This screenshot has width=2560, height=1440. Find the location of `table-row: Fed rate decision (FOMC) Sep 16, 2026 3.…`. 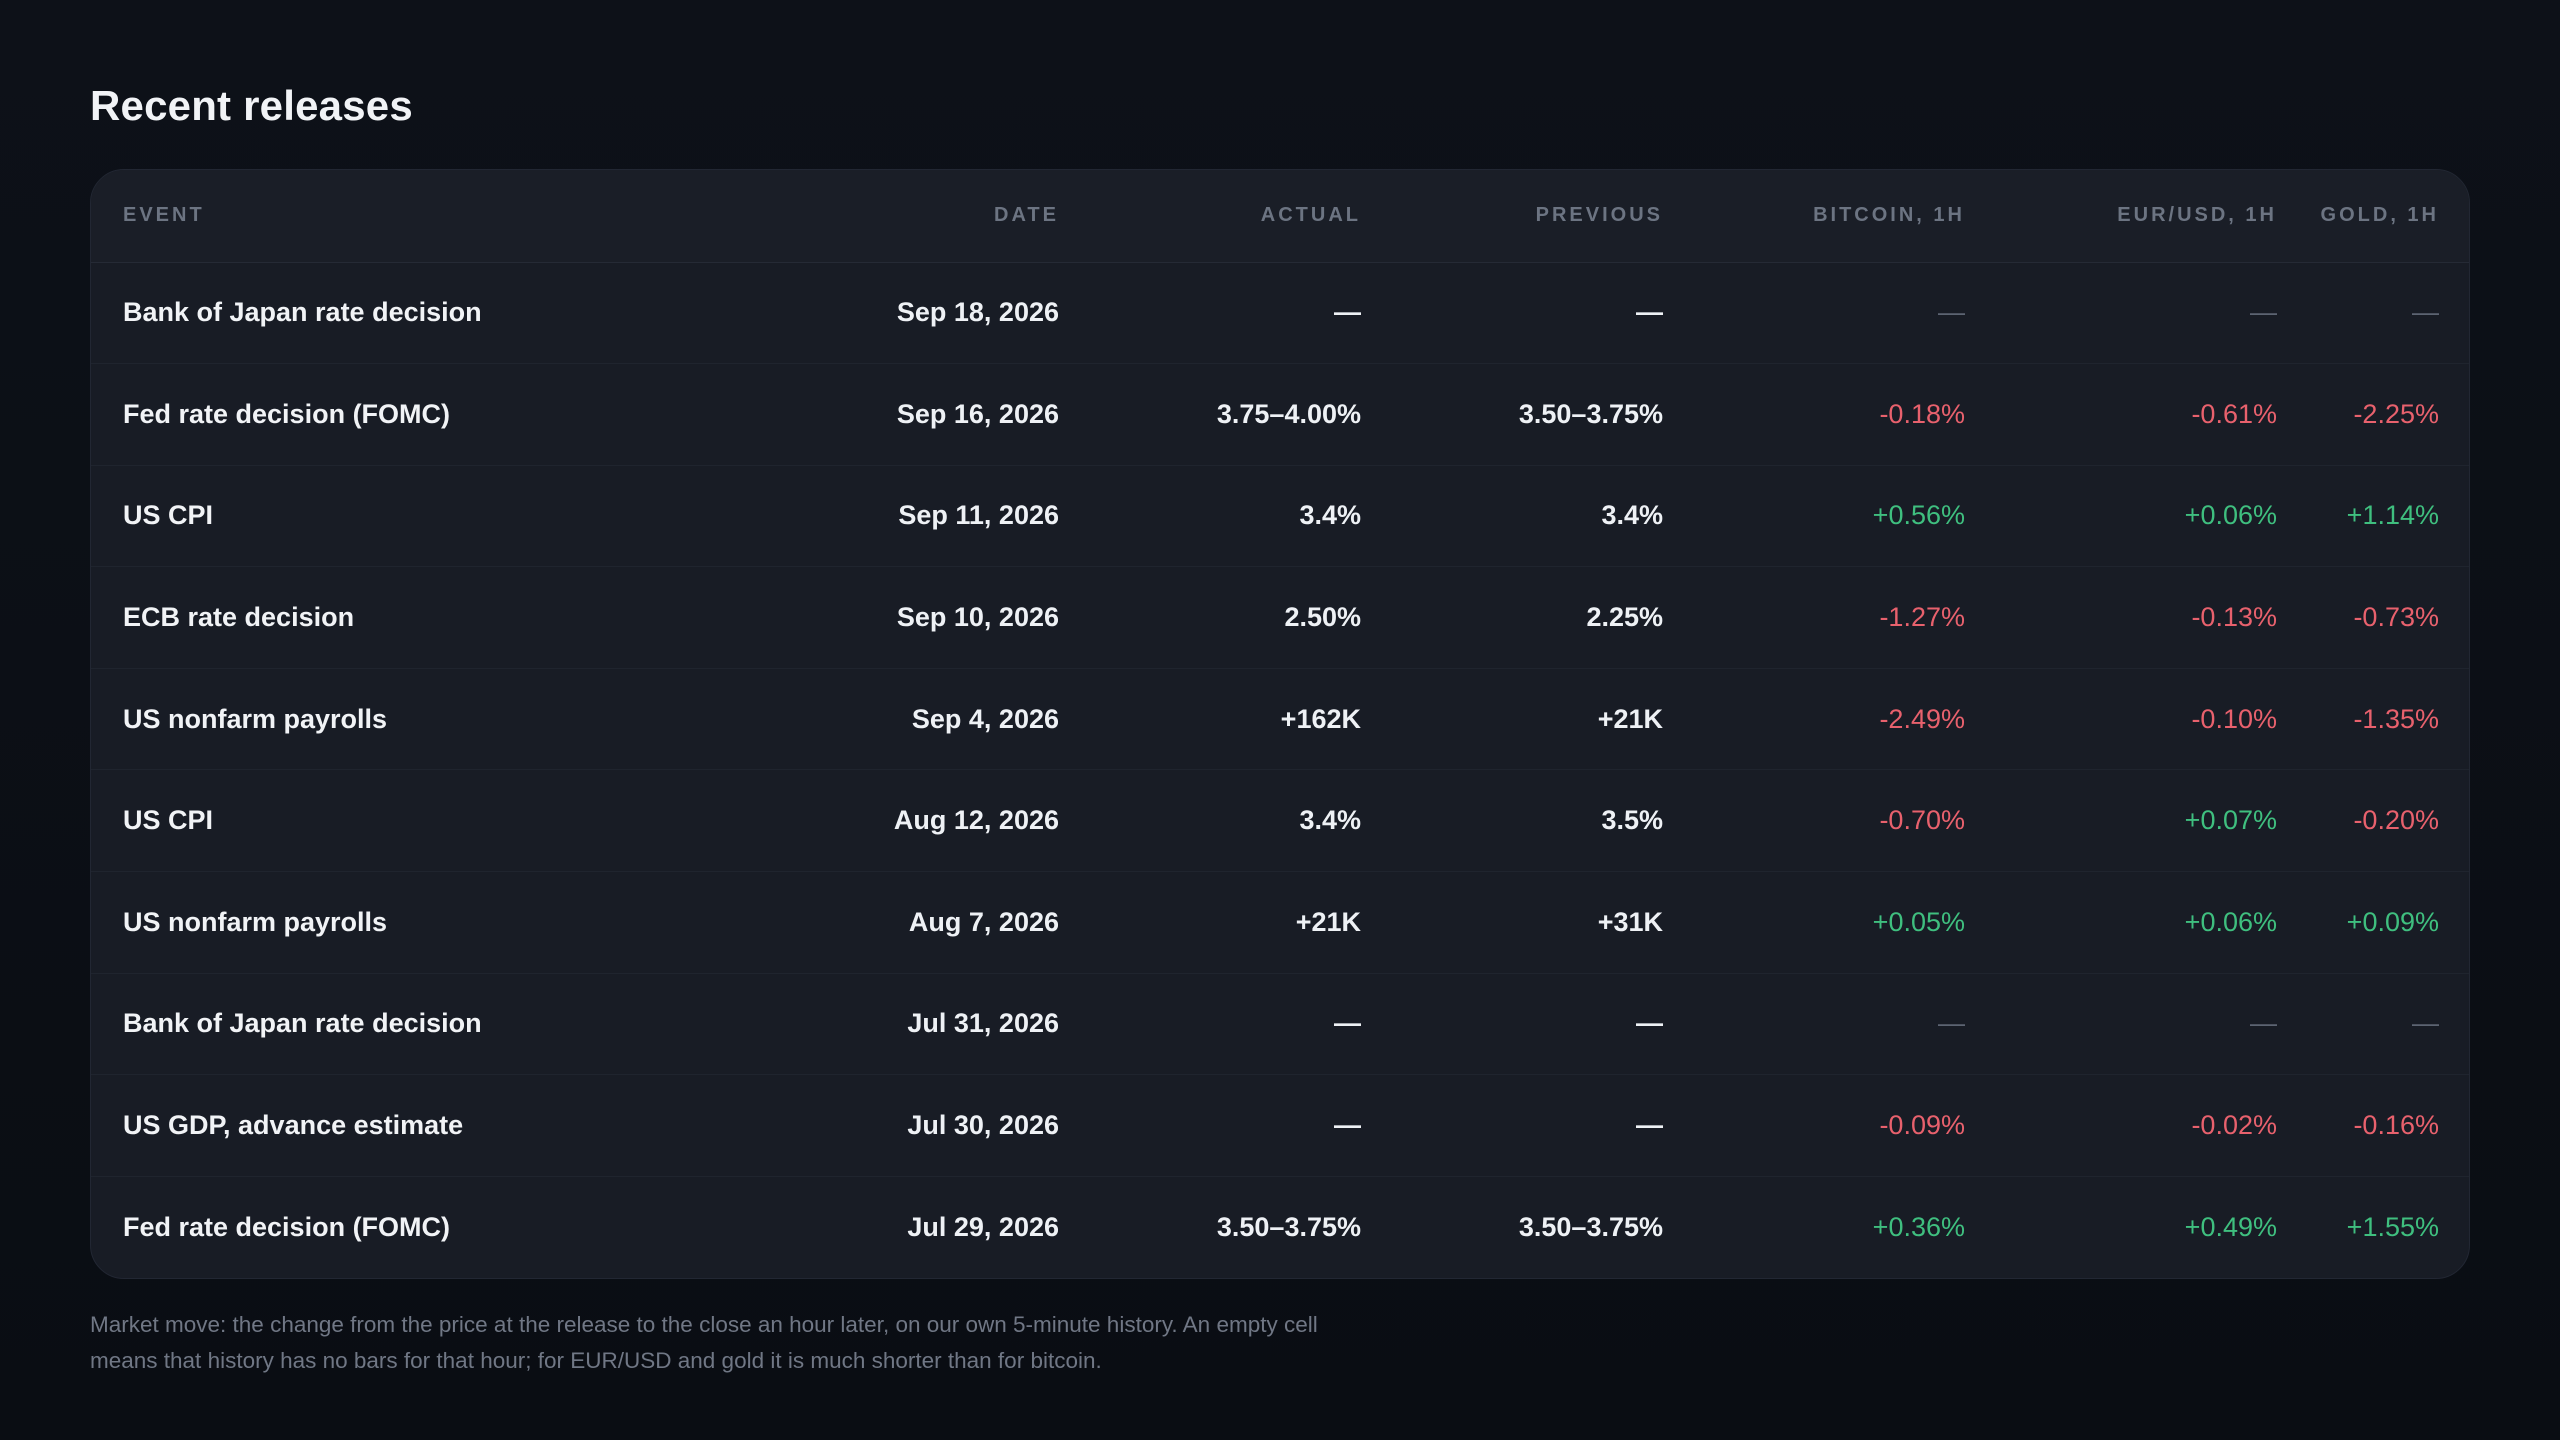

table-row: Fed rate decision (FOMC) Sep 16, 2026 3.… is located at coordinates (1280, 414).